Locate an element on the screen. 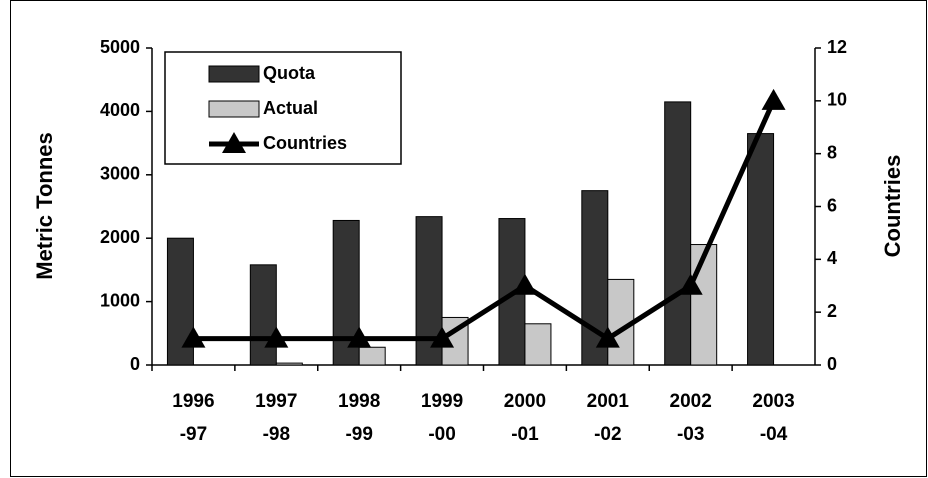 This screenshot has height=478, width=928. y2-tick-label: 10 is located at coordinates (837, 100).